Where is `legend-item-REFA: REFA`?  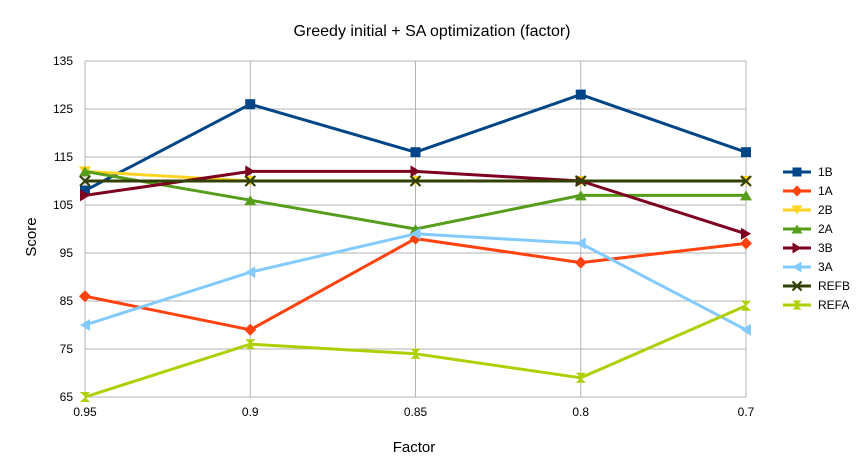
legend-item-REFA: REFA is located at coordinates (816, 305).